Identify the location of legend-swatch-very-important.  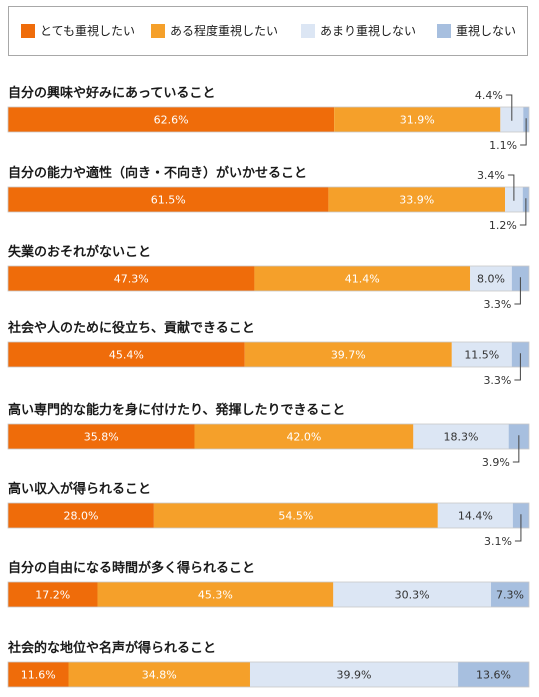
(28, 31).